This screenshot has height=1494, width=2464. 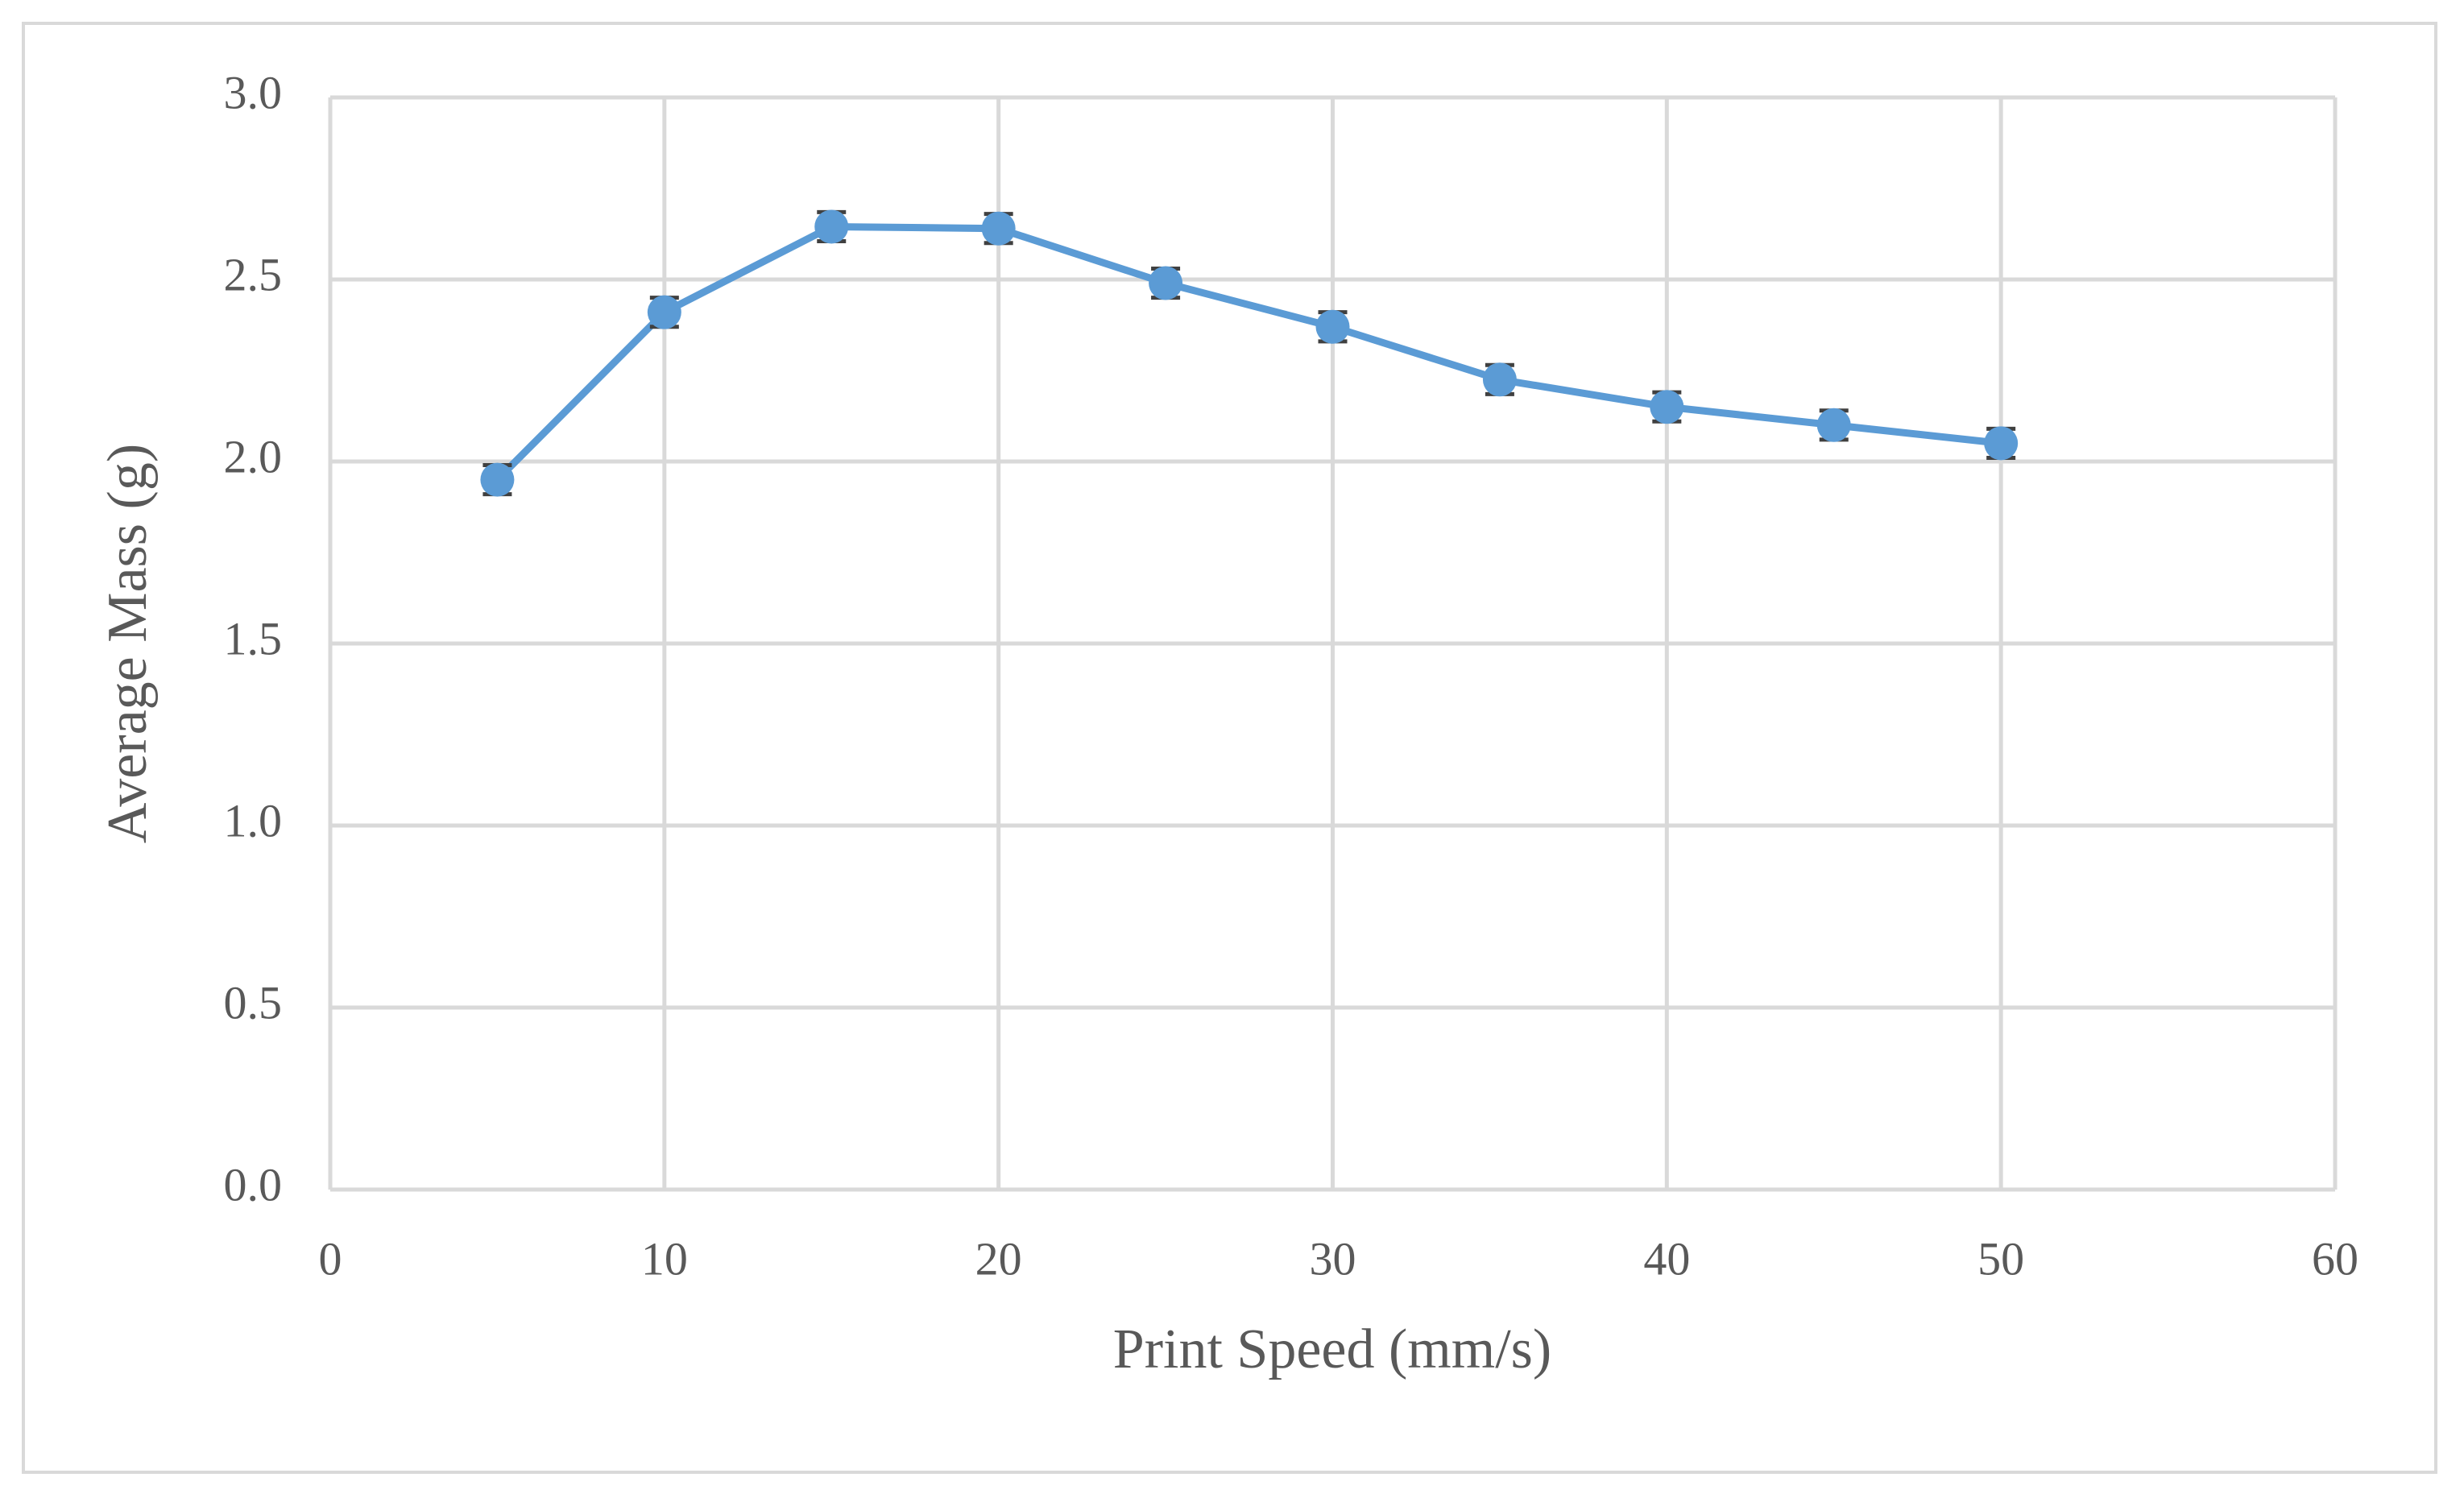 I want to click on y-tick-label: 0.5, so click(x=253, y=1002).